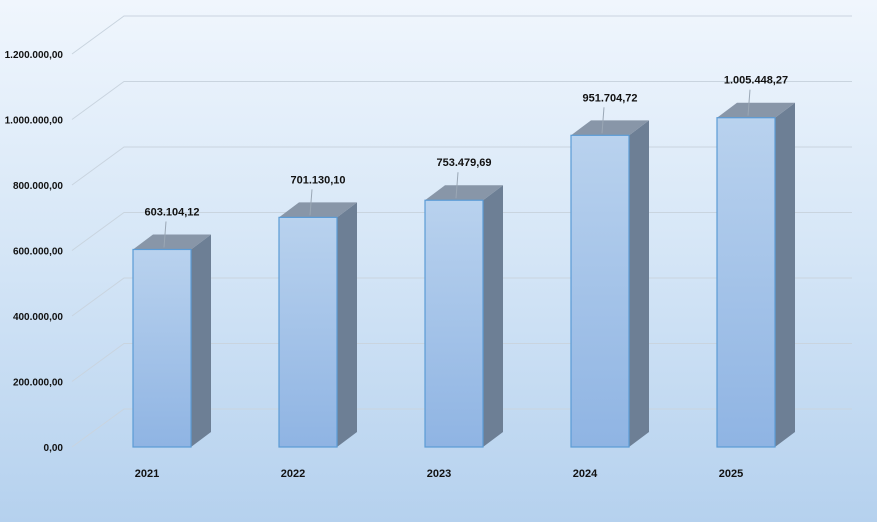 This screenshot has height=522, width=877. What do you see at coordinates (147, 474) in the screenshot?
I see `x-tick-label: 2021` at bounding box center [147, 474].